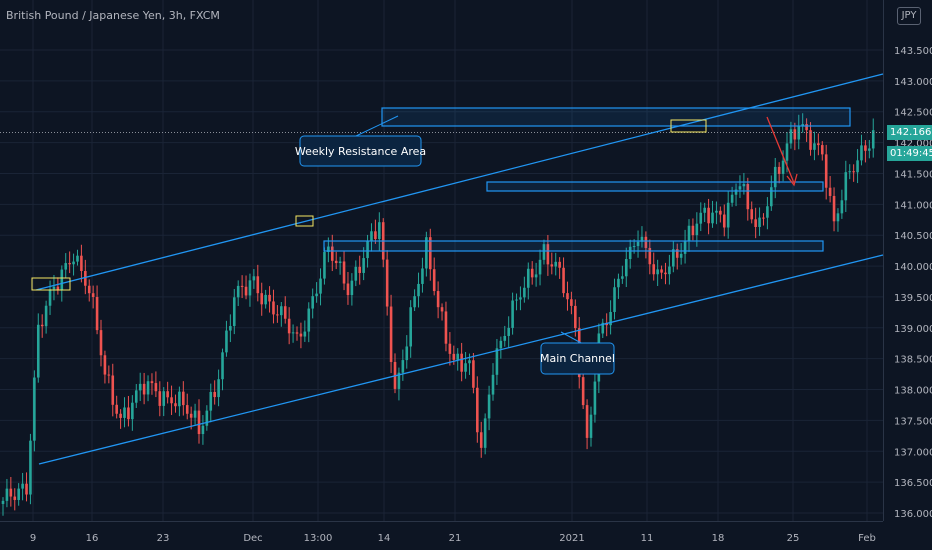 The height and width of the screenshot is (550, 932). What do you see at coordinates (33, 538) in the screenshot?
I see `time-tick-label: 9` at bounding box center [33, 538].